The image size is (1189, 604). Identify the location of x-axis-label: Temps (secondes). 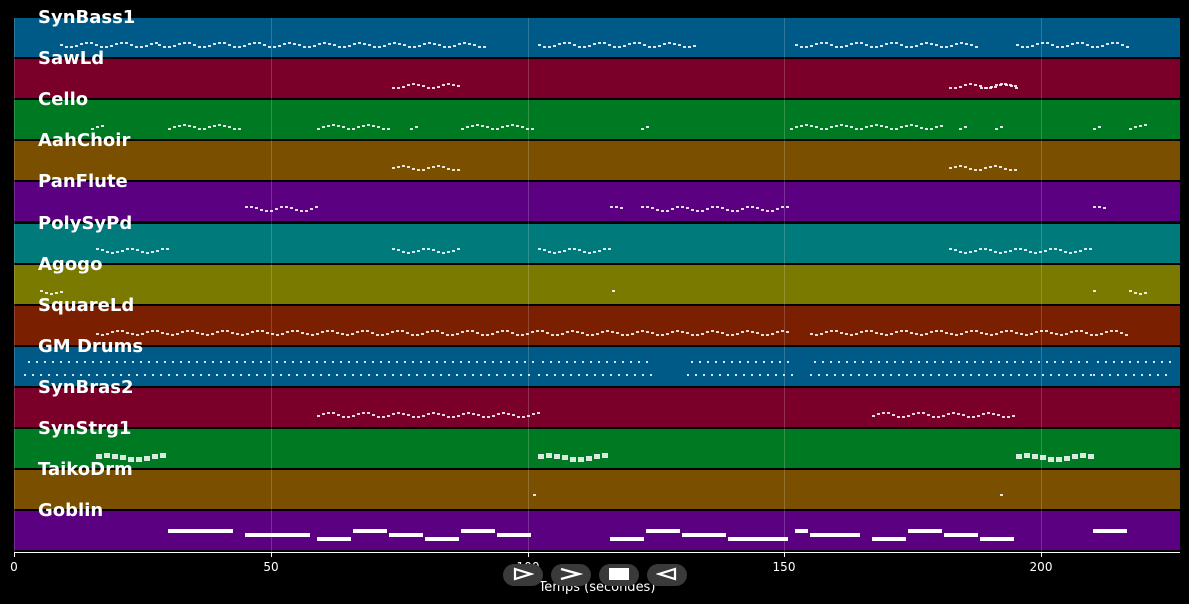
(597, 587).